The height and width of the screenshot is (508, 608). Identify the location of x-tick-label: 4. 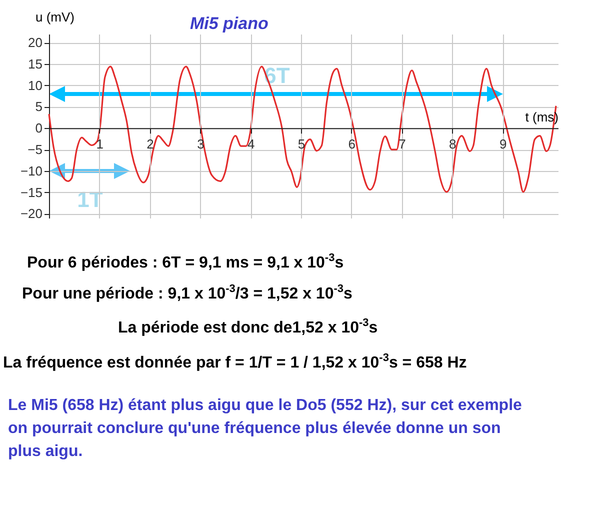
(251, 144).